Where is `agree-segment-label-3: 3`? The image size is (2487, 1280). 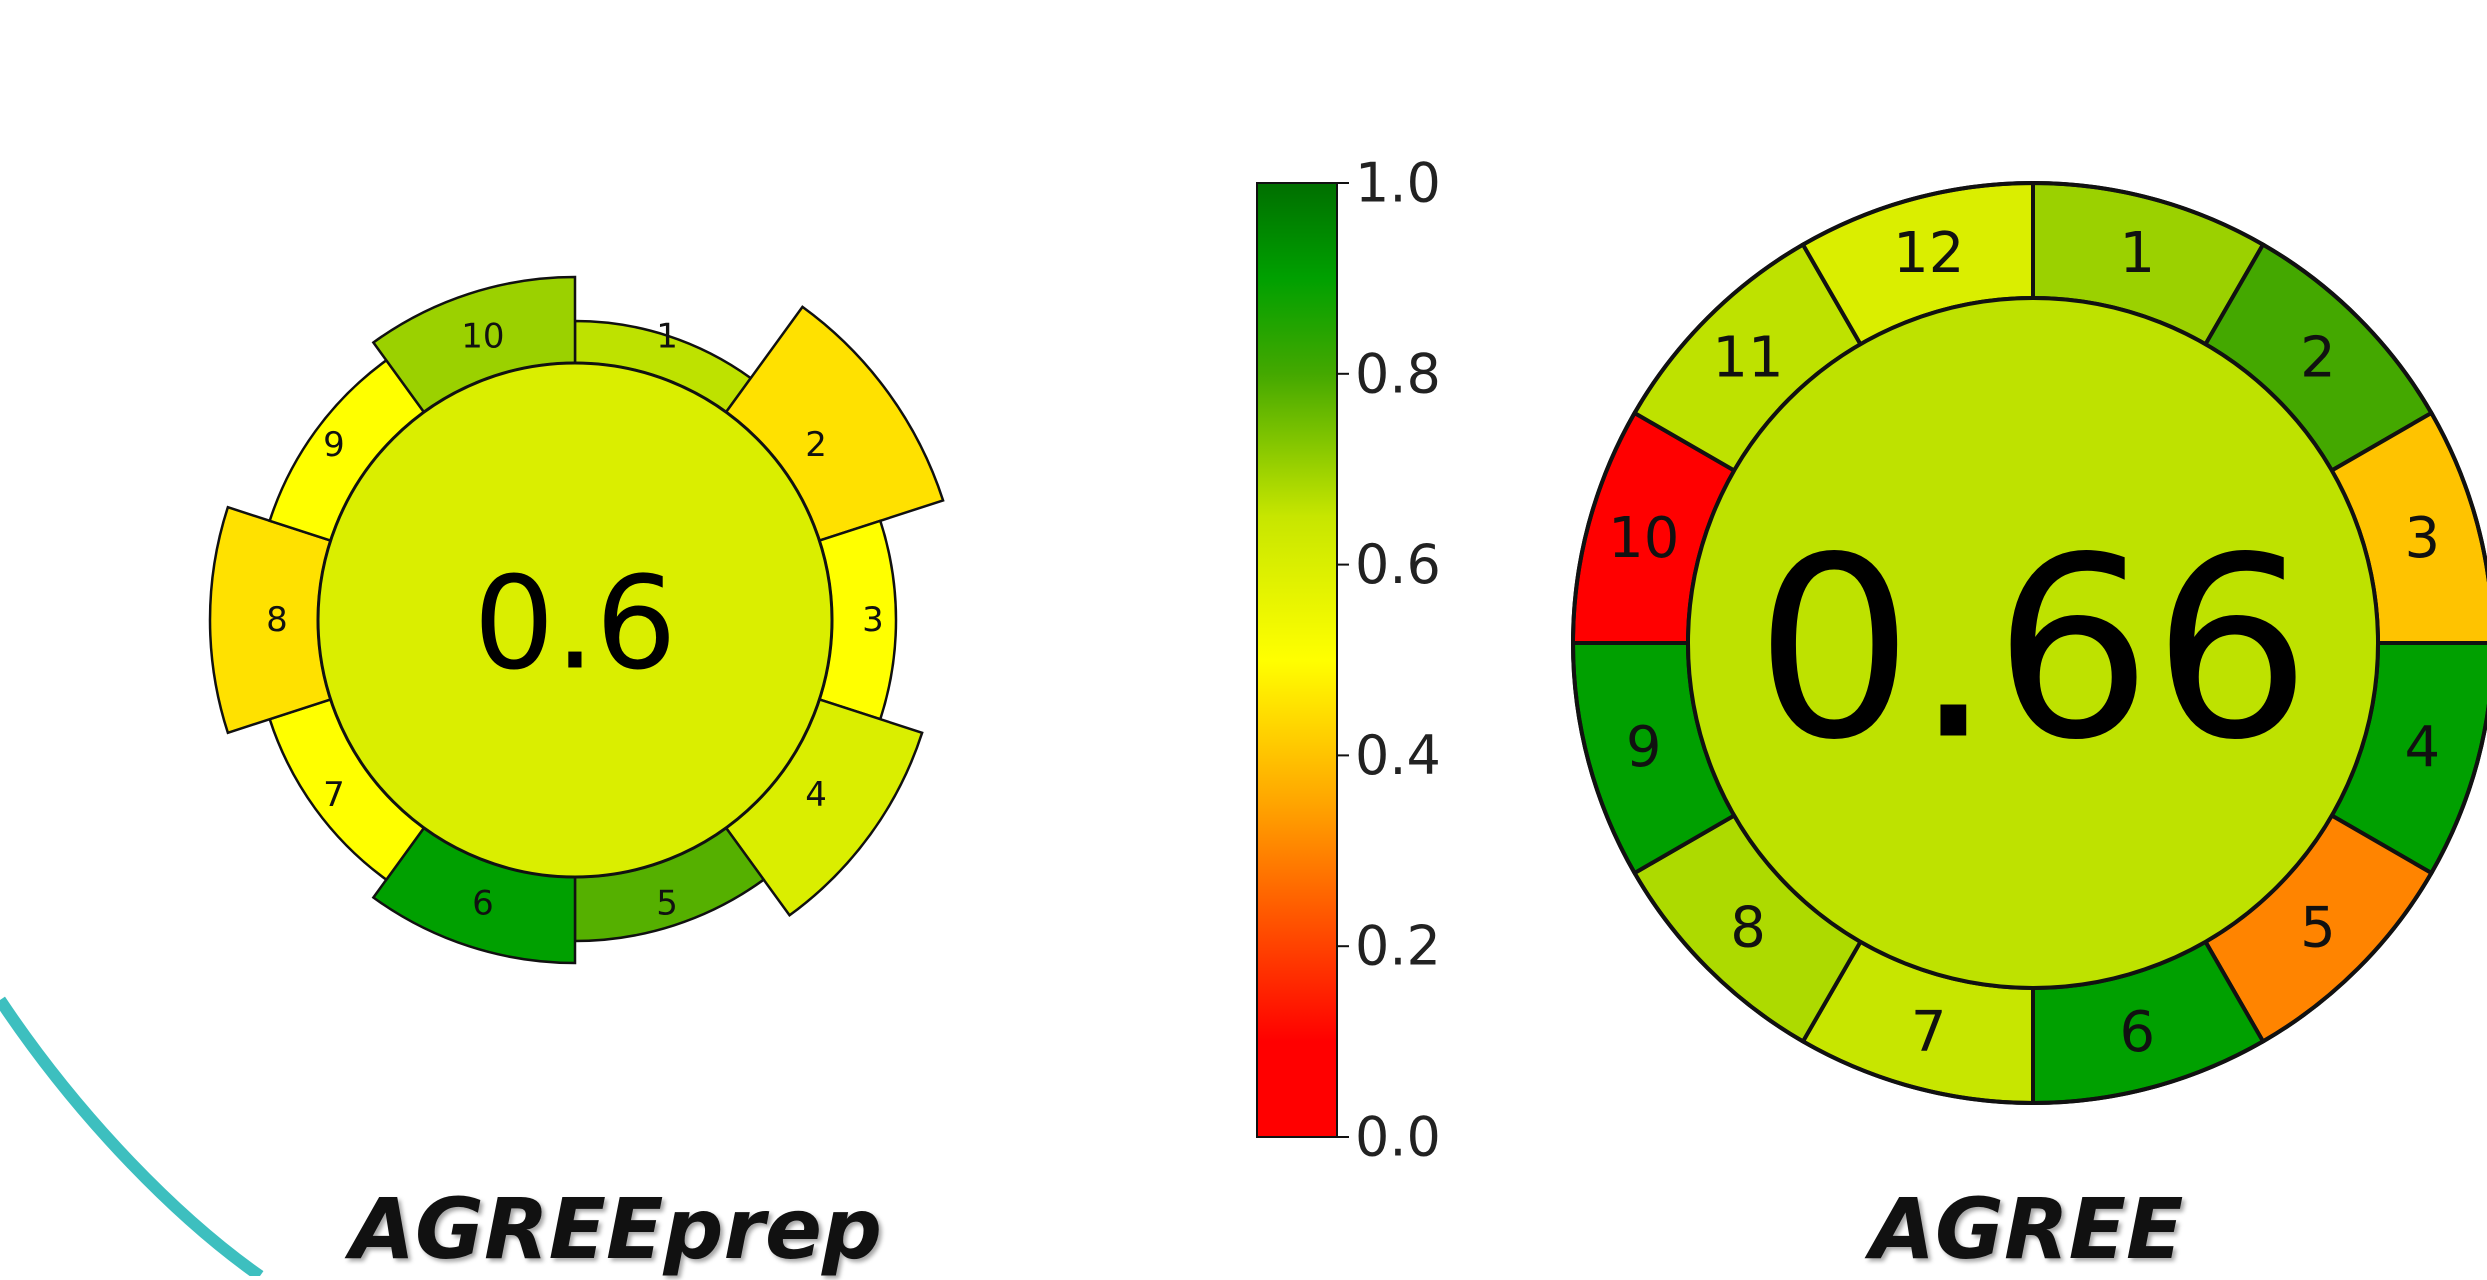 agree-segment-label-3: 3 is located at coordinates (2422, 538).